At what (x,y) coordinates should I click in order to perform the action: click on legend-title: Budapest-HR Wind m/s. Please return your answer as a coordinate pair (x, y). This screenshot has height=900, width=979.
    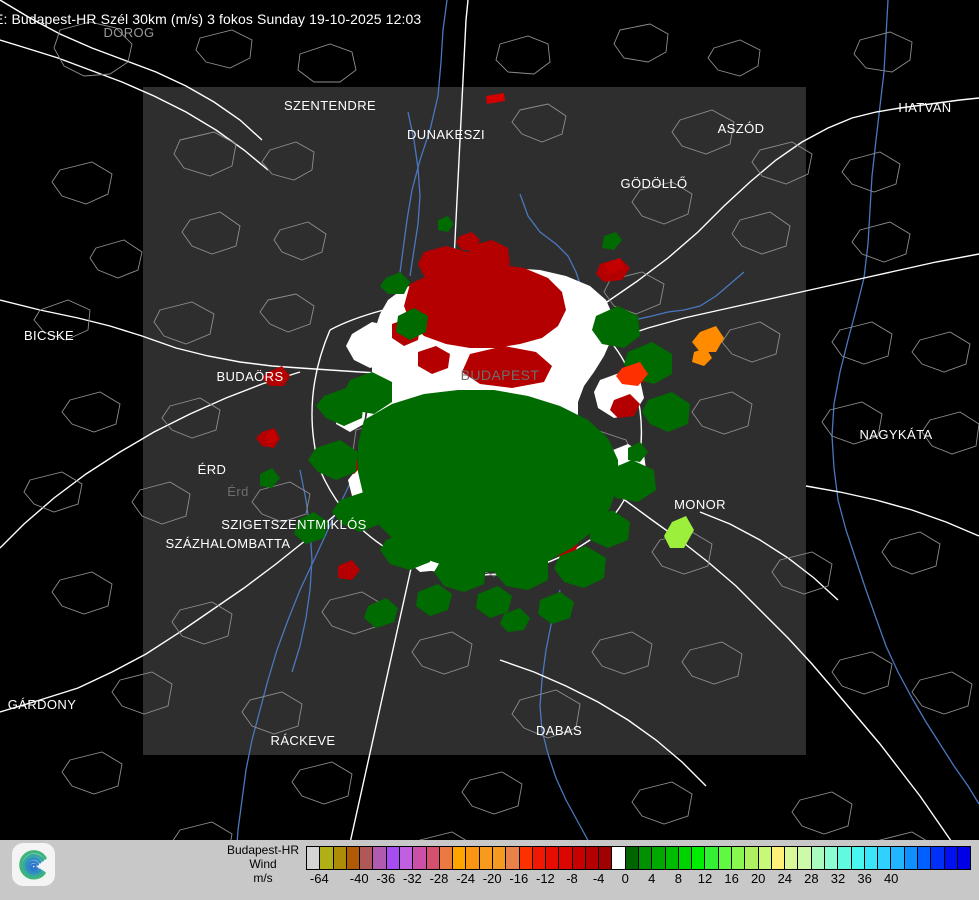
    Looking at the image, I should click on (263, 864).